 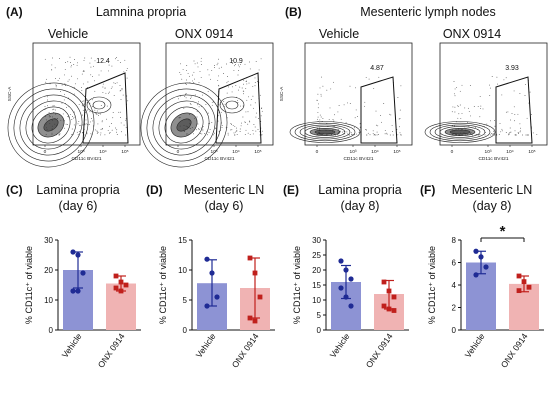 What do you see at coordinates (185, 300) in the screenshot?
I see `y-tick-label: 5` at bounding box center [185, 300].